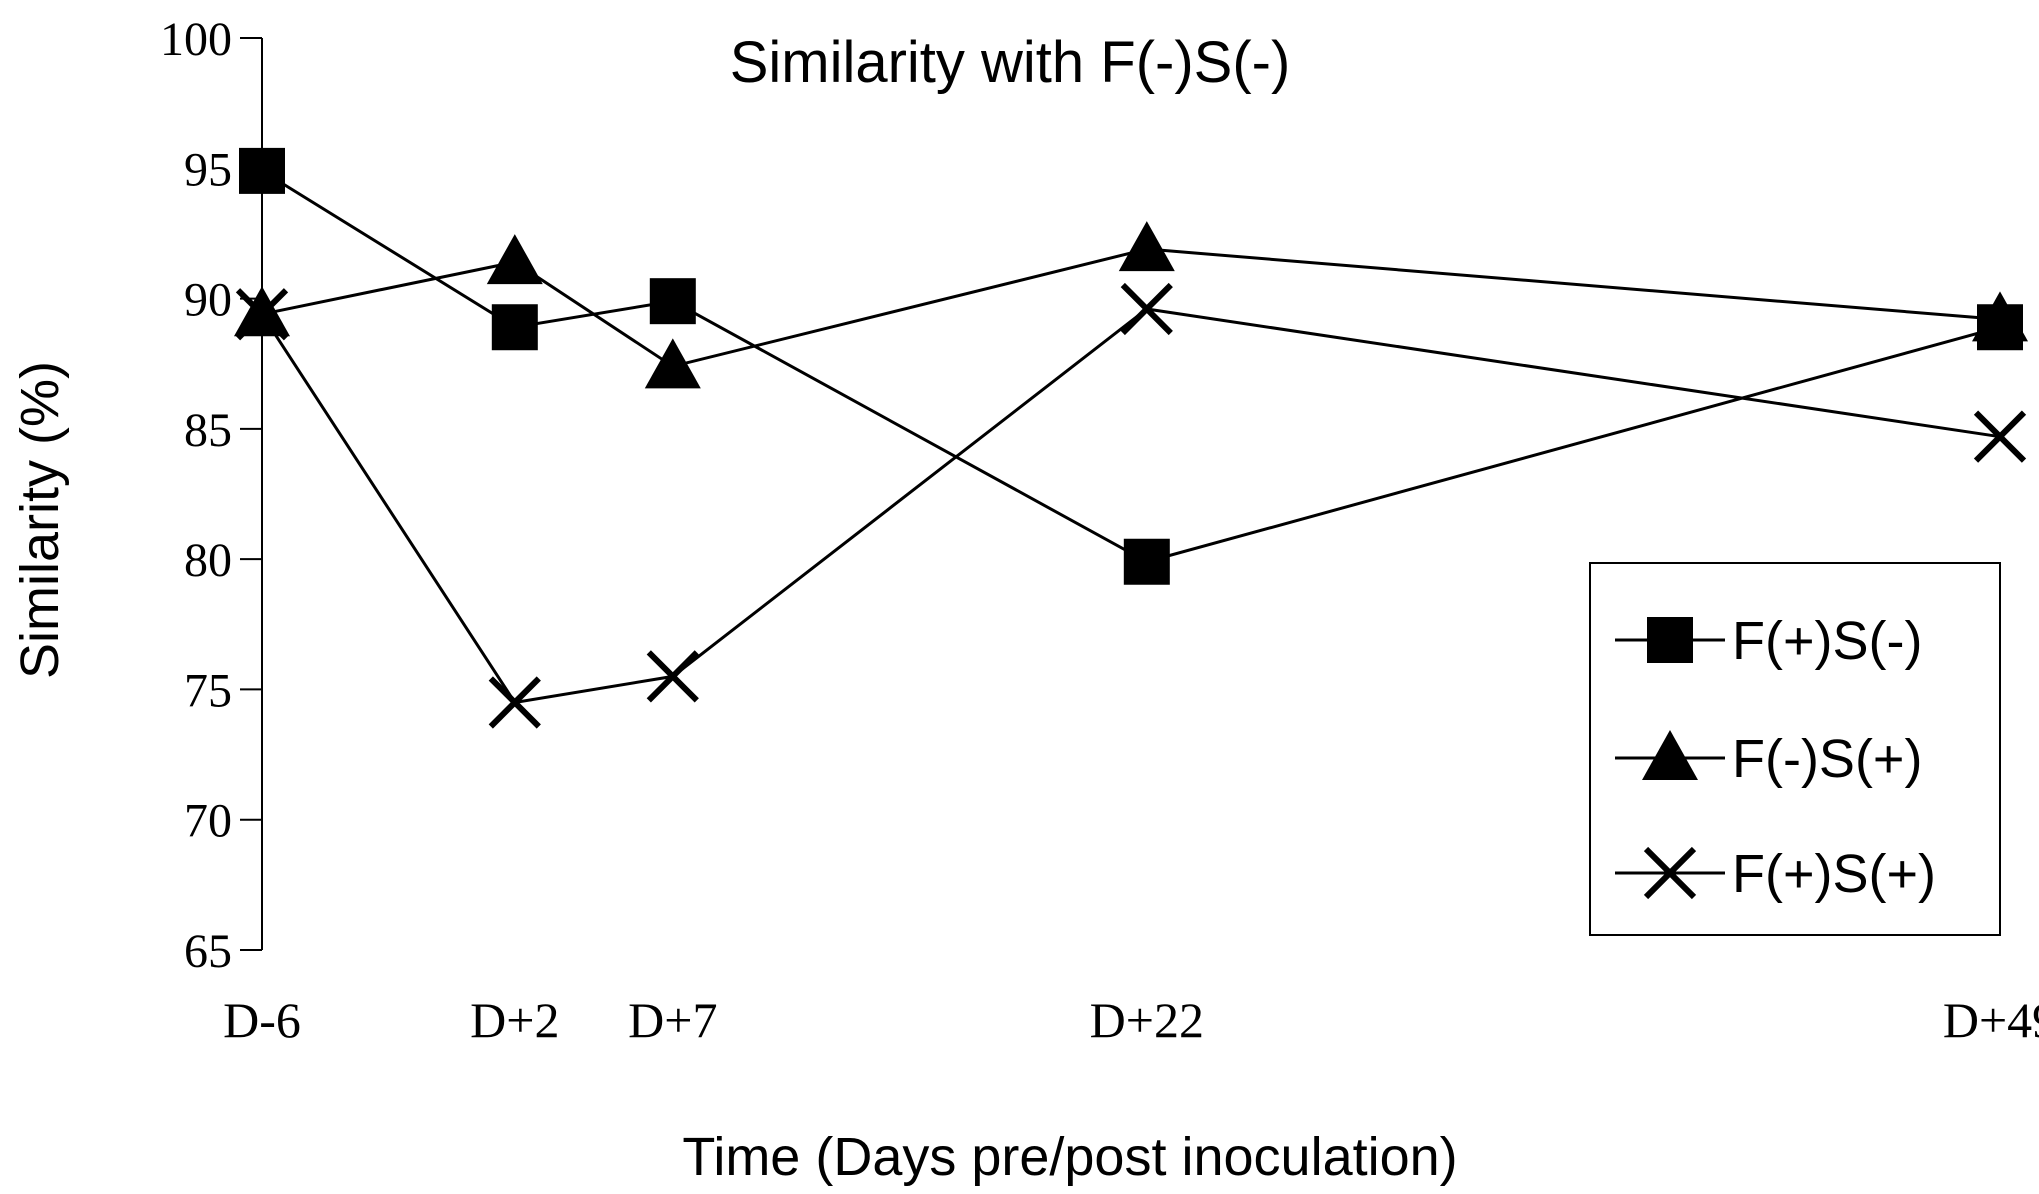  I want to click on legend-entry: F(+)S(+), so click(1775, 874).